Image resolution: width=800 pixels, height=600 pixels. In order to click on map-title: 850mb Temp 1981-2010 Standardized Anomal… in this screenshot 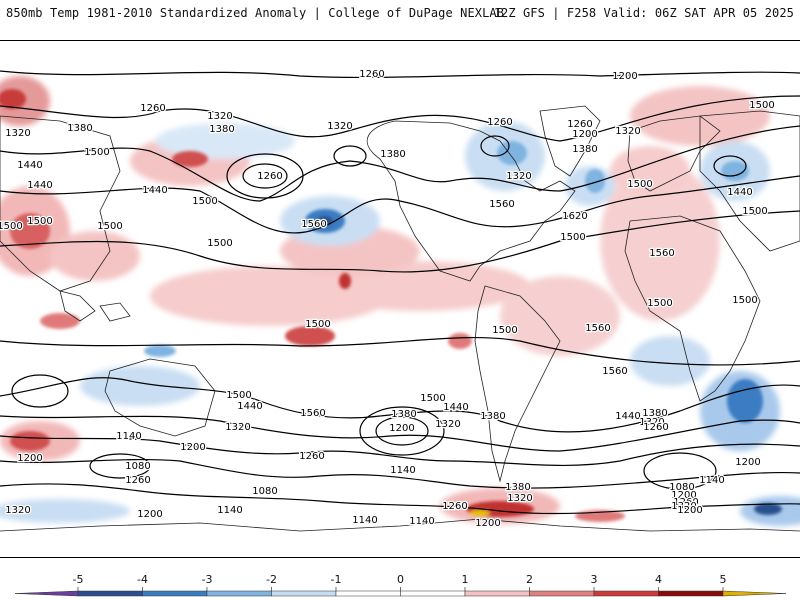, I will do `click(255, 13)`.